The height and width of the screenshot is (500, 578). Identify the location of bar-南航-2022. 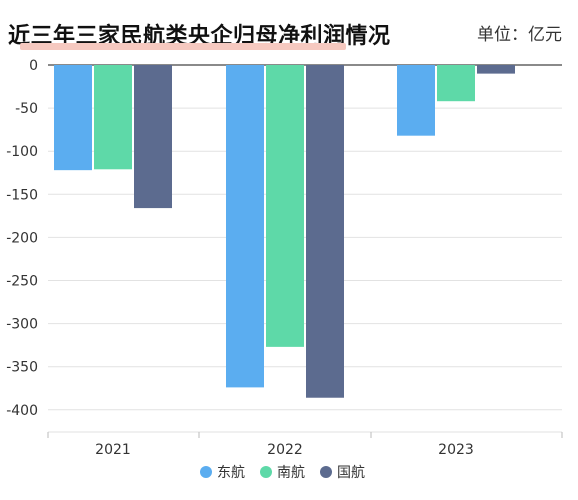
(285, 206).